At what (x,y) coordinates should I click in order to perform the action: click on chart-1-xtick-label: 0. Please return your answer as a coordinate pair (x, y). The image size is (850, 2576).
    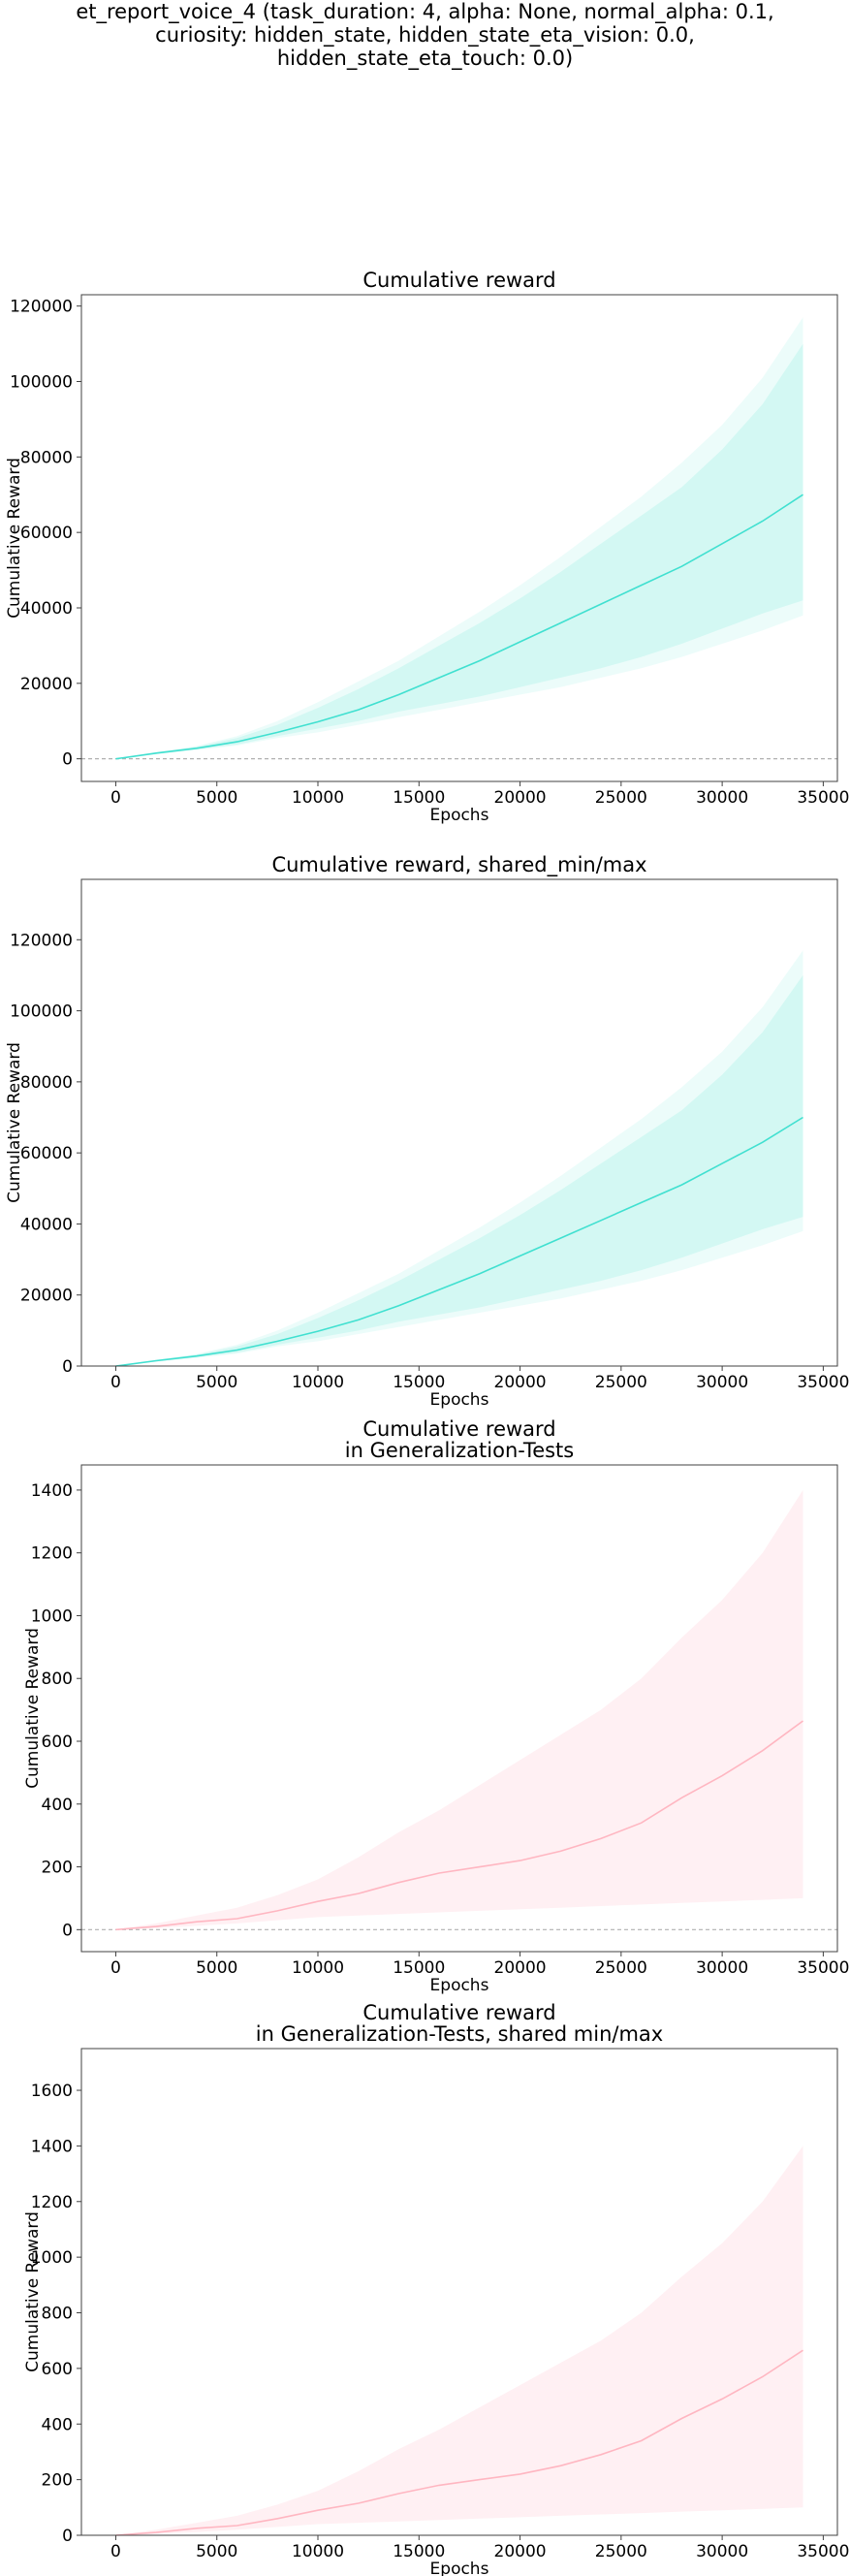
    Looking at the image, I should click on (115, 798).